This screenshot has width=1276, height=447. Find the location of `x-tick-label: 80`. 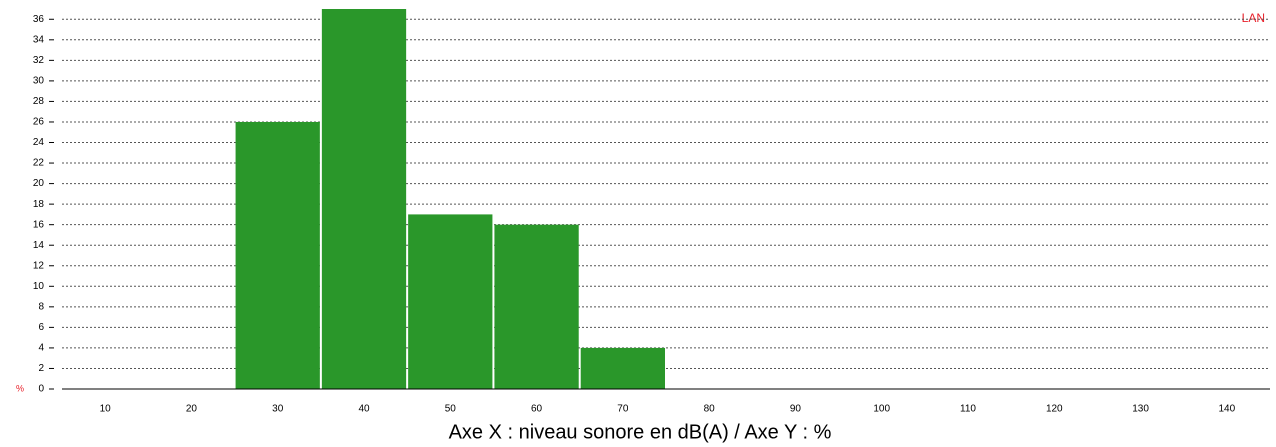

x-tick-label: 80 is located at coordinates (710, 409).